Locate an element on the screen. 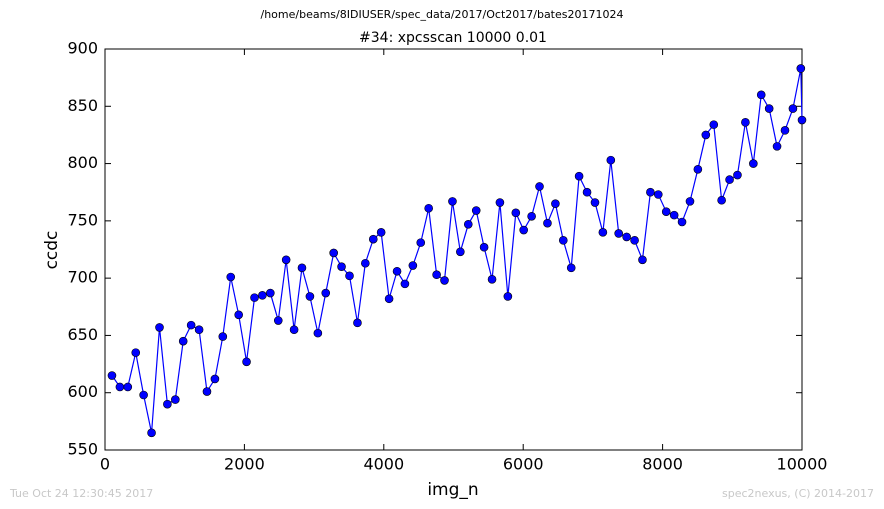 The image size is (884, 509). x-axis-label: img_n is located at coordinates (452, 490).